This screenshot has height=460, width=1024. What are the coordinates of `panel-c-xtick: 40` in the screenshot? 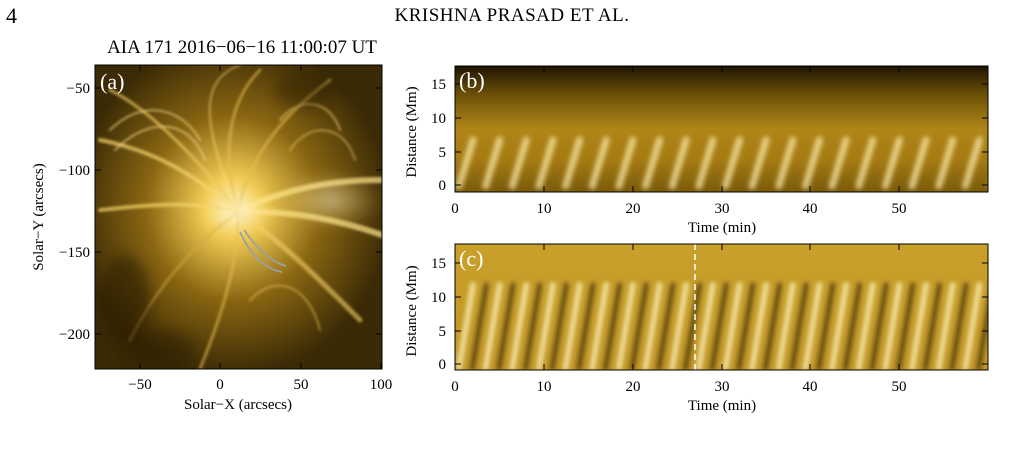 It's located at (810, 387).